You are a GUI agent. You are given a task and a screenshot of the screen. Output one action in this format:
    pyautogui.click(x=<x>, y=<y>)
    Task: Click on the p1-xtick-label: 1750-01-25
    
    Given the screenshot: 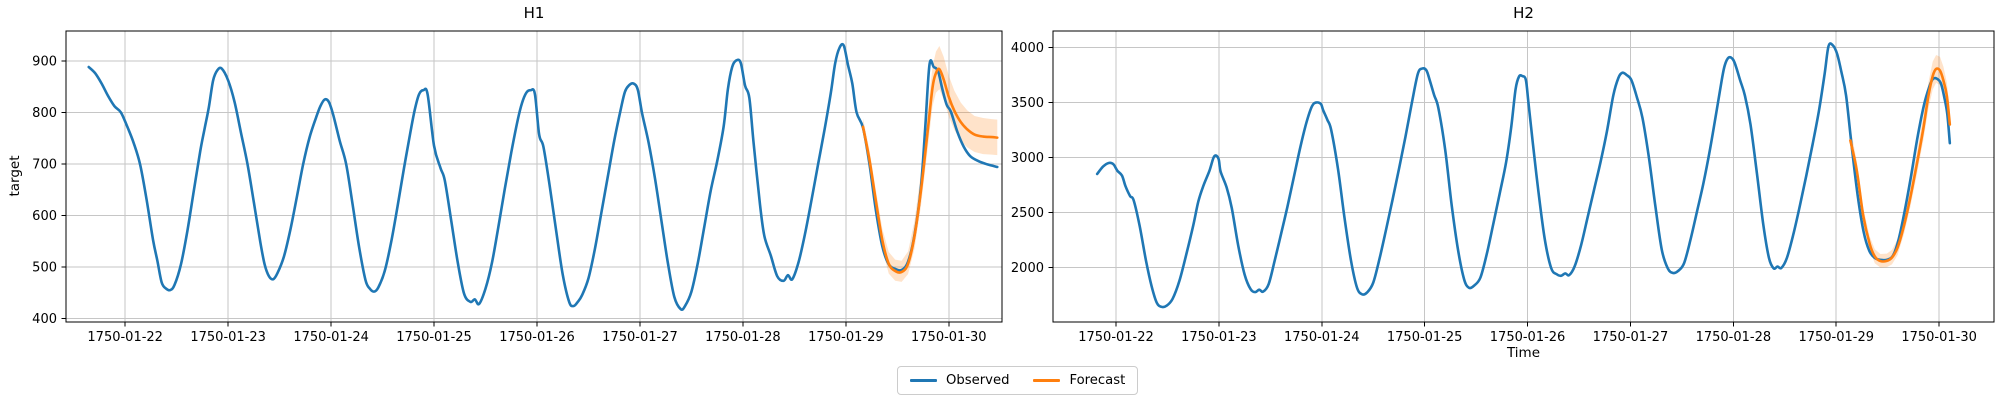 What is the action you would take?
    pyautogui.click(x=1425, y=337)
    